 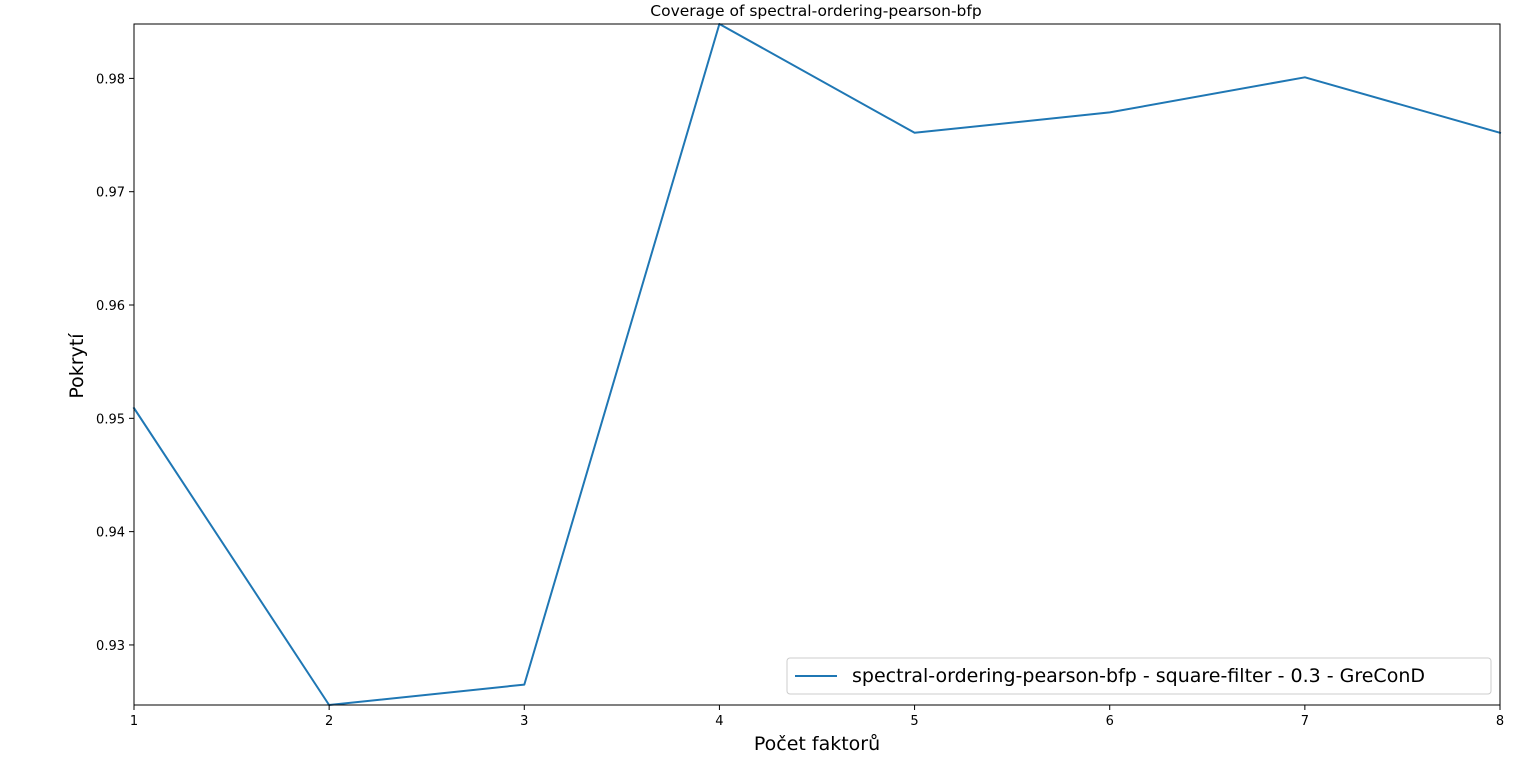 I want to click on y-tick-label: 0.98, so click(x=110, y=79).